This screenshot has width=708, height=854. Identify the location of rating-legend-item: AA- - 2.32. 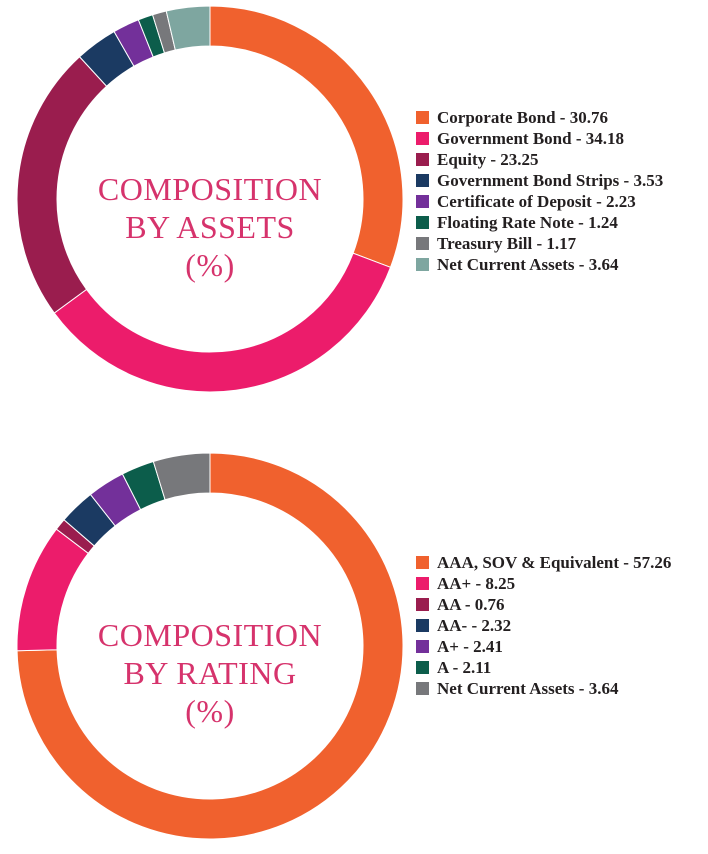
(548, 625).